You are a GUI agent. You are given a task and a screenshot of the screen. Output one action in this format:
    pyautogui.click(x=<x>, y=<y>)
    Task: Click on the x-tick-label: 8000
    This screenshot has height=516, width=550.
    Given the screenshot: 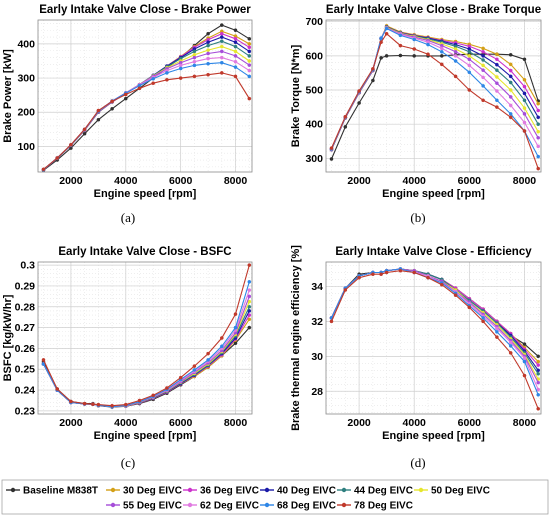 What is the action you would take?
    pyautogui.click(x=525, y=181)
    